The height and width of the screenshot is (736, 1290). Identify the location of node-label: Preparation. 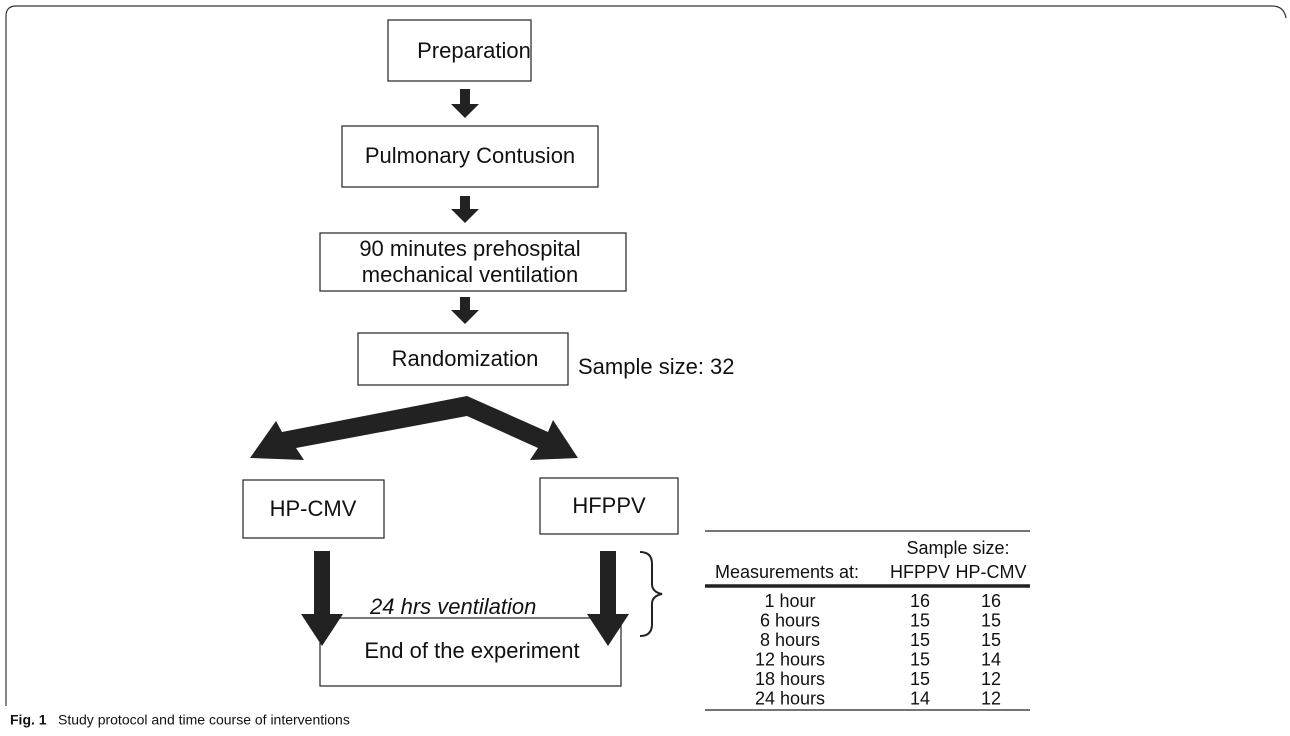
(474, 50).